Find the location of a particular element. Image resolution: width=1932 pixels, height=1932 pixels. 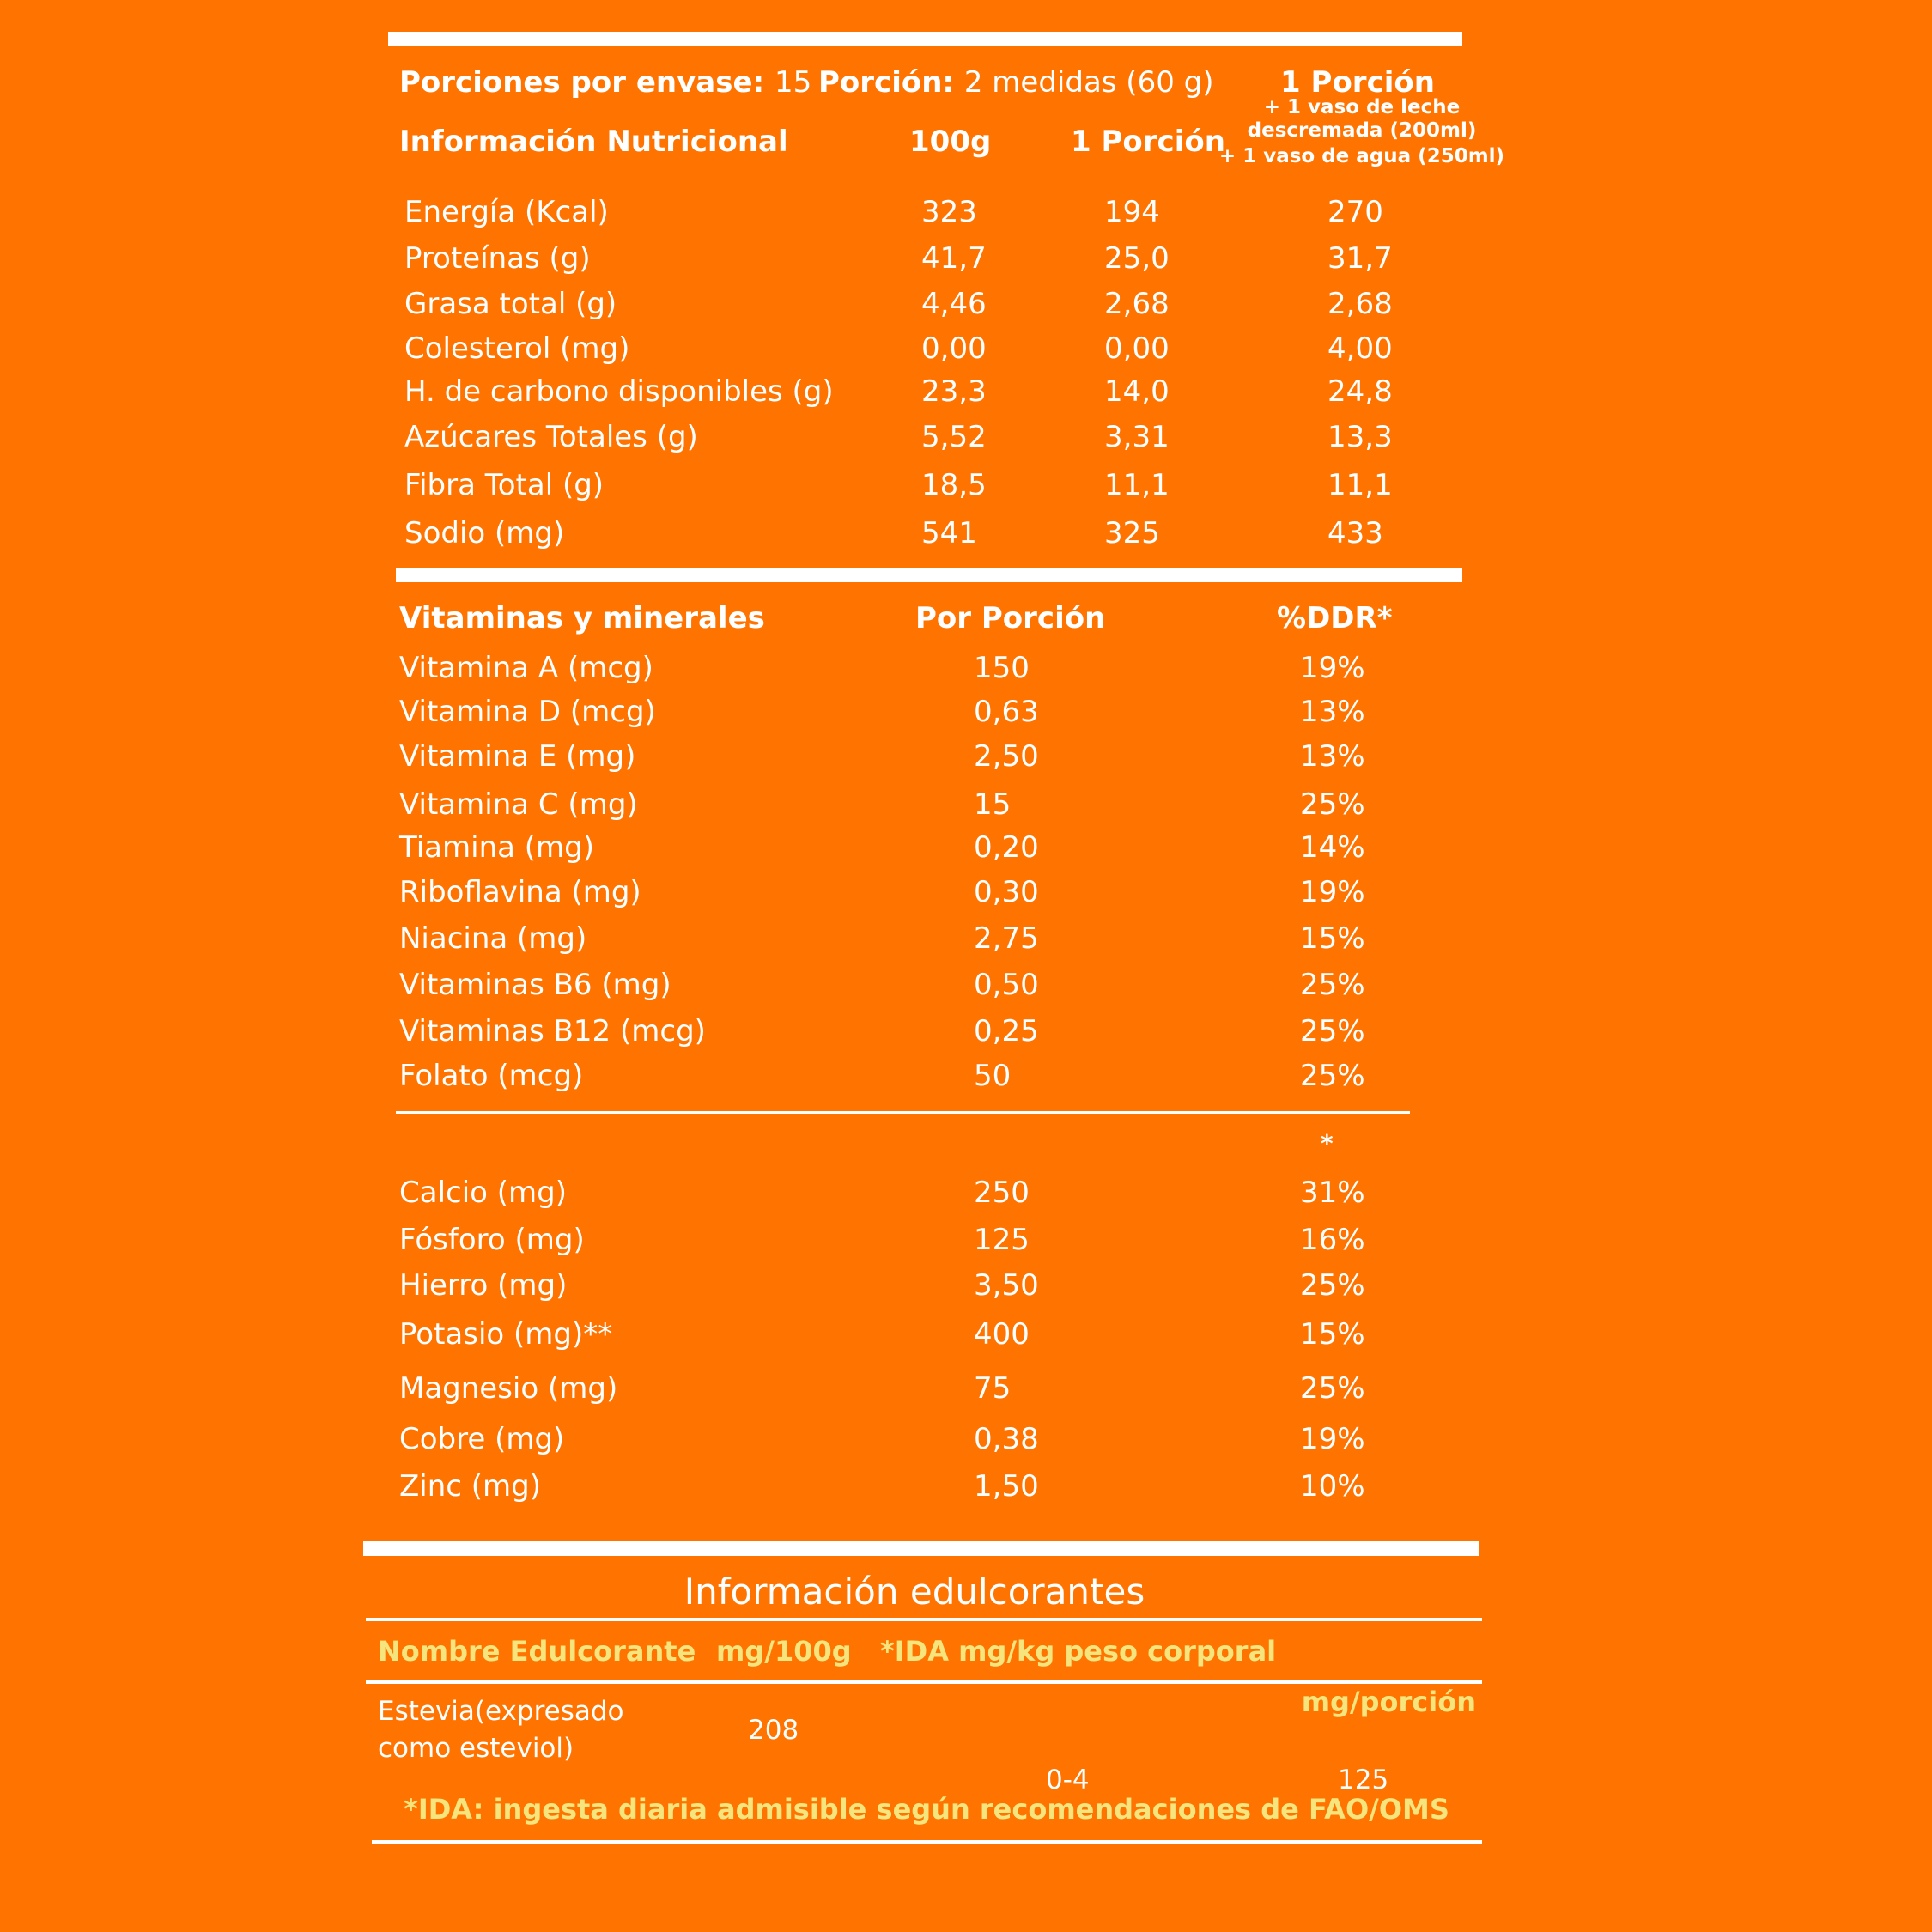

nutrient-per100g: 41,7 is located at coordinates (954, 258).